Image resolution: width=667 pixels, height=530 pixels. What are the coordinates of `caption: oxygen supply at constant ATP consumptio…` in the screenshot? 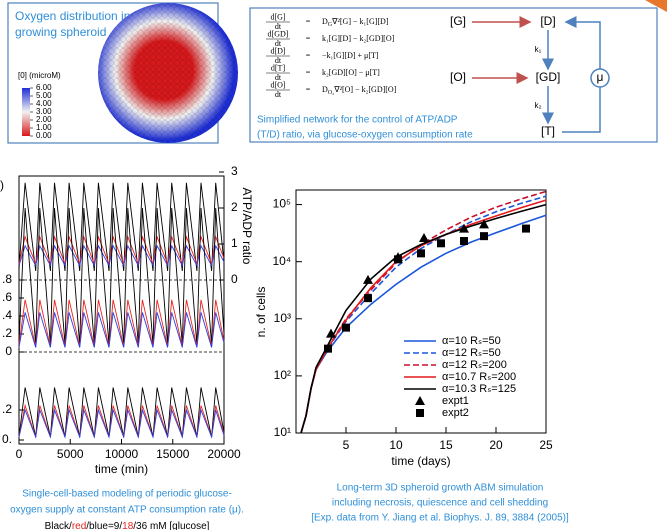 It's located at (127, 510).